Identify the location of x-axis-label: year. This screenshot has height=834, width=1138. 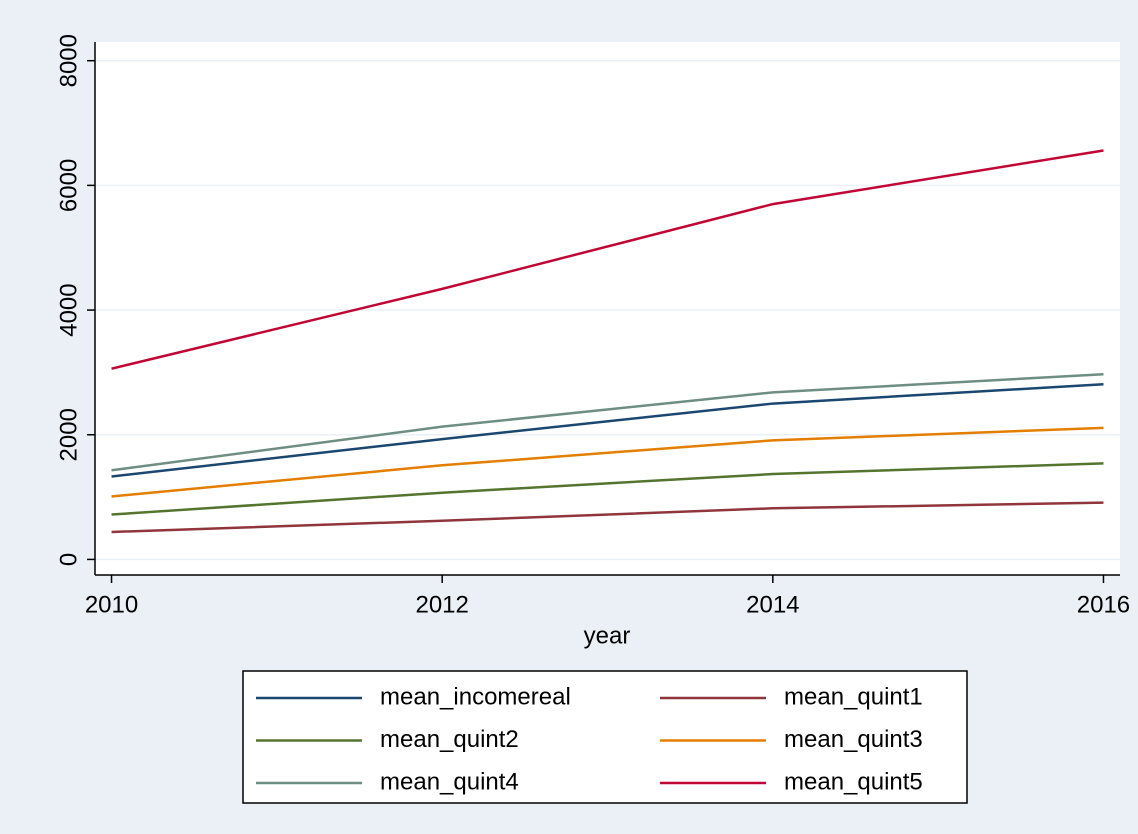
(607, 635).